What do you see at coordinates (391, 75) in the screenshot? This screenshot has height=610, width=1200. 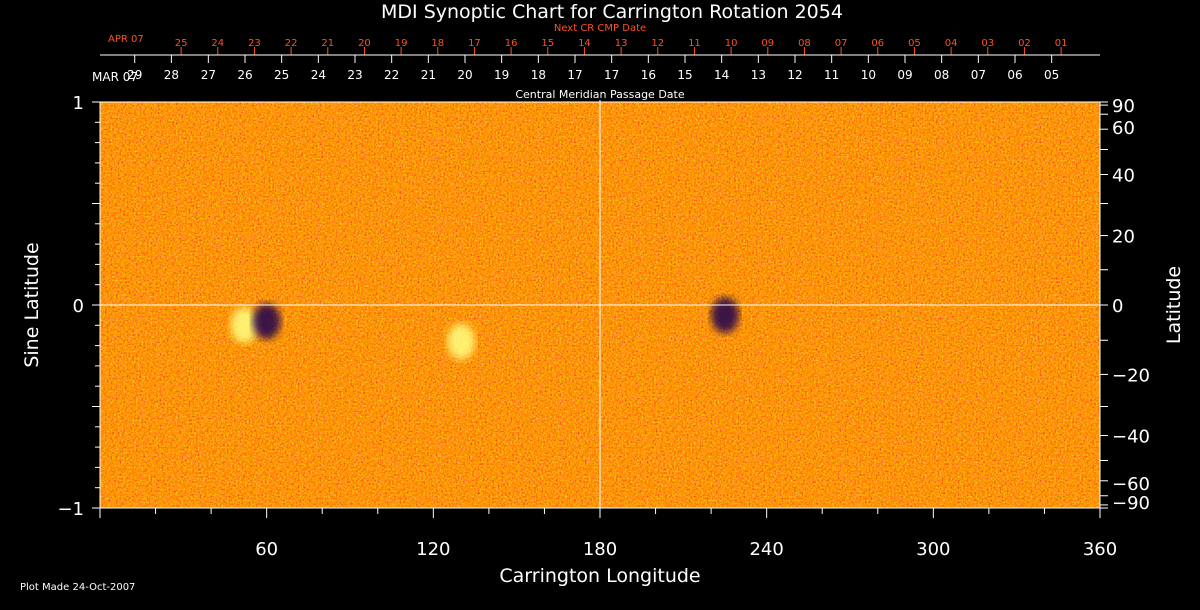 I see `cmp-date-label: 22` at bounding box center [391, 75].